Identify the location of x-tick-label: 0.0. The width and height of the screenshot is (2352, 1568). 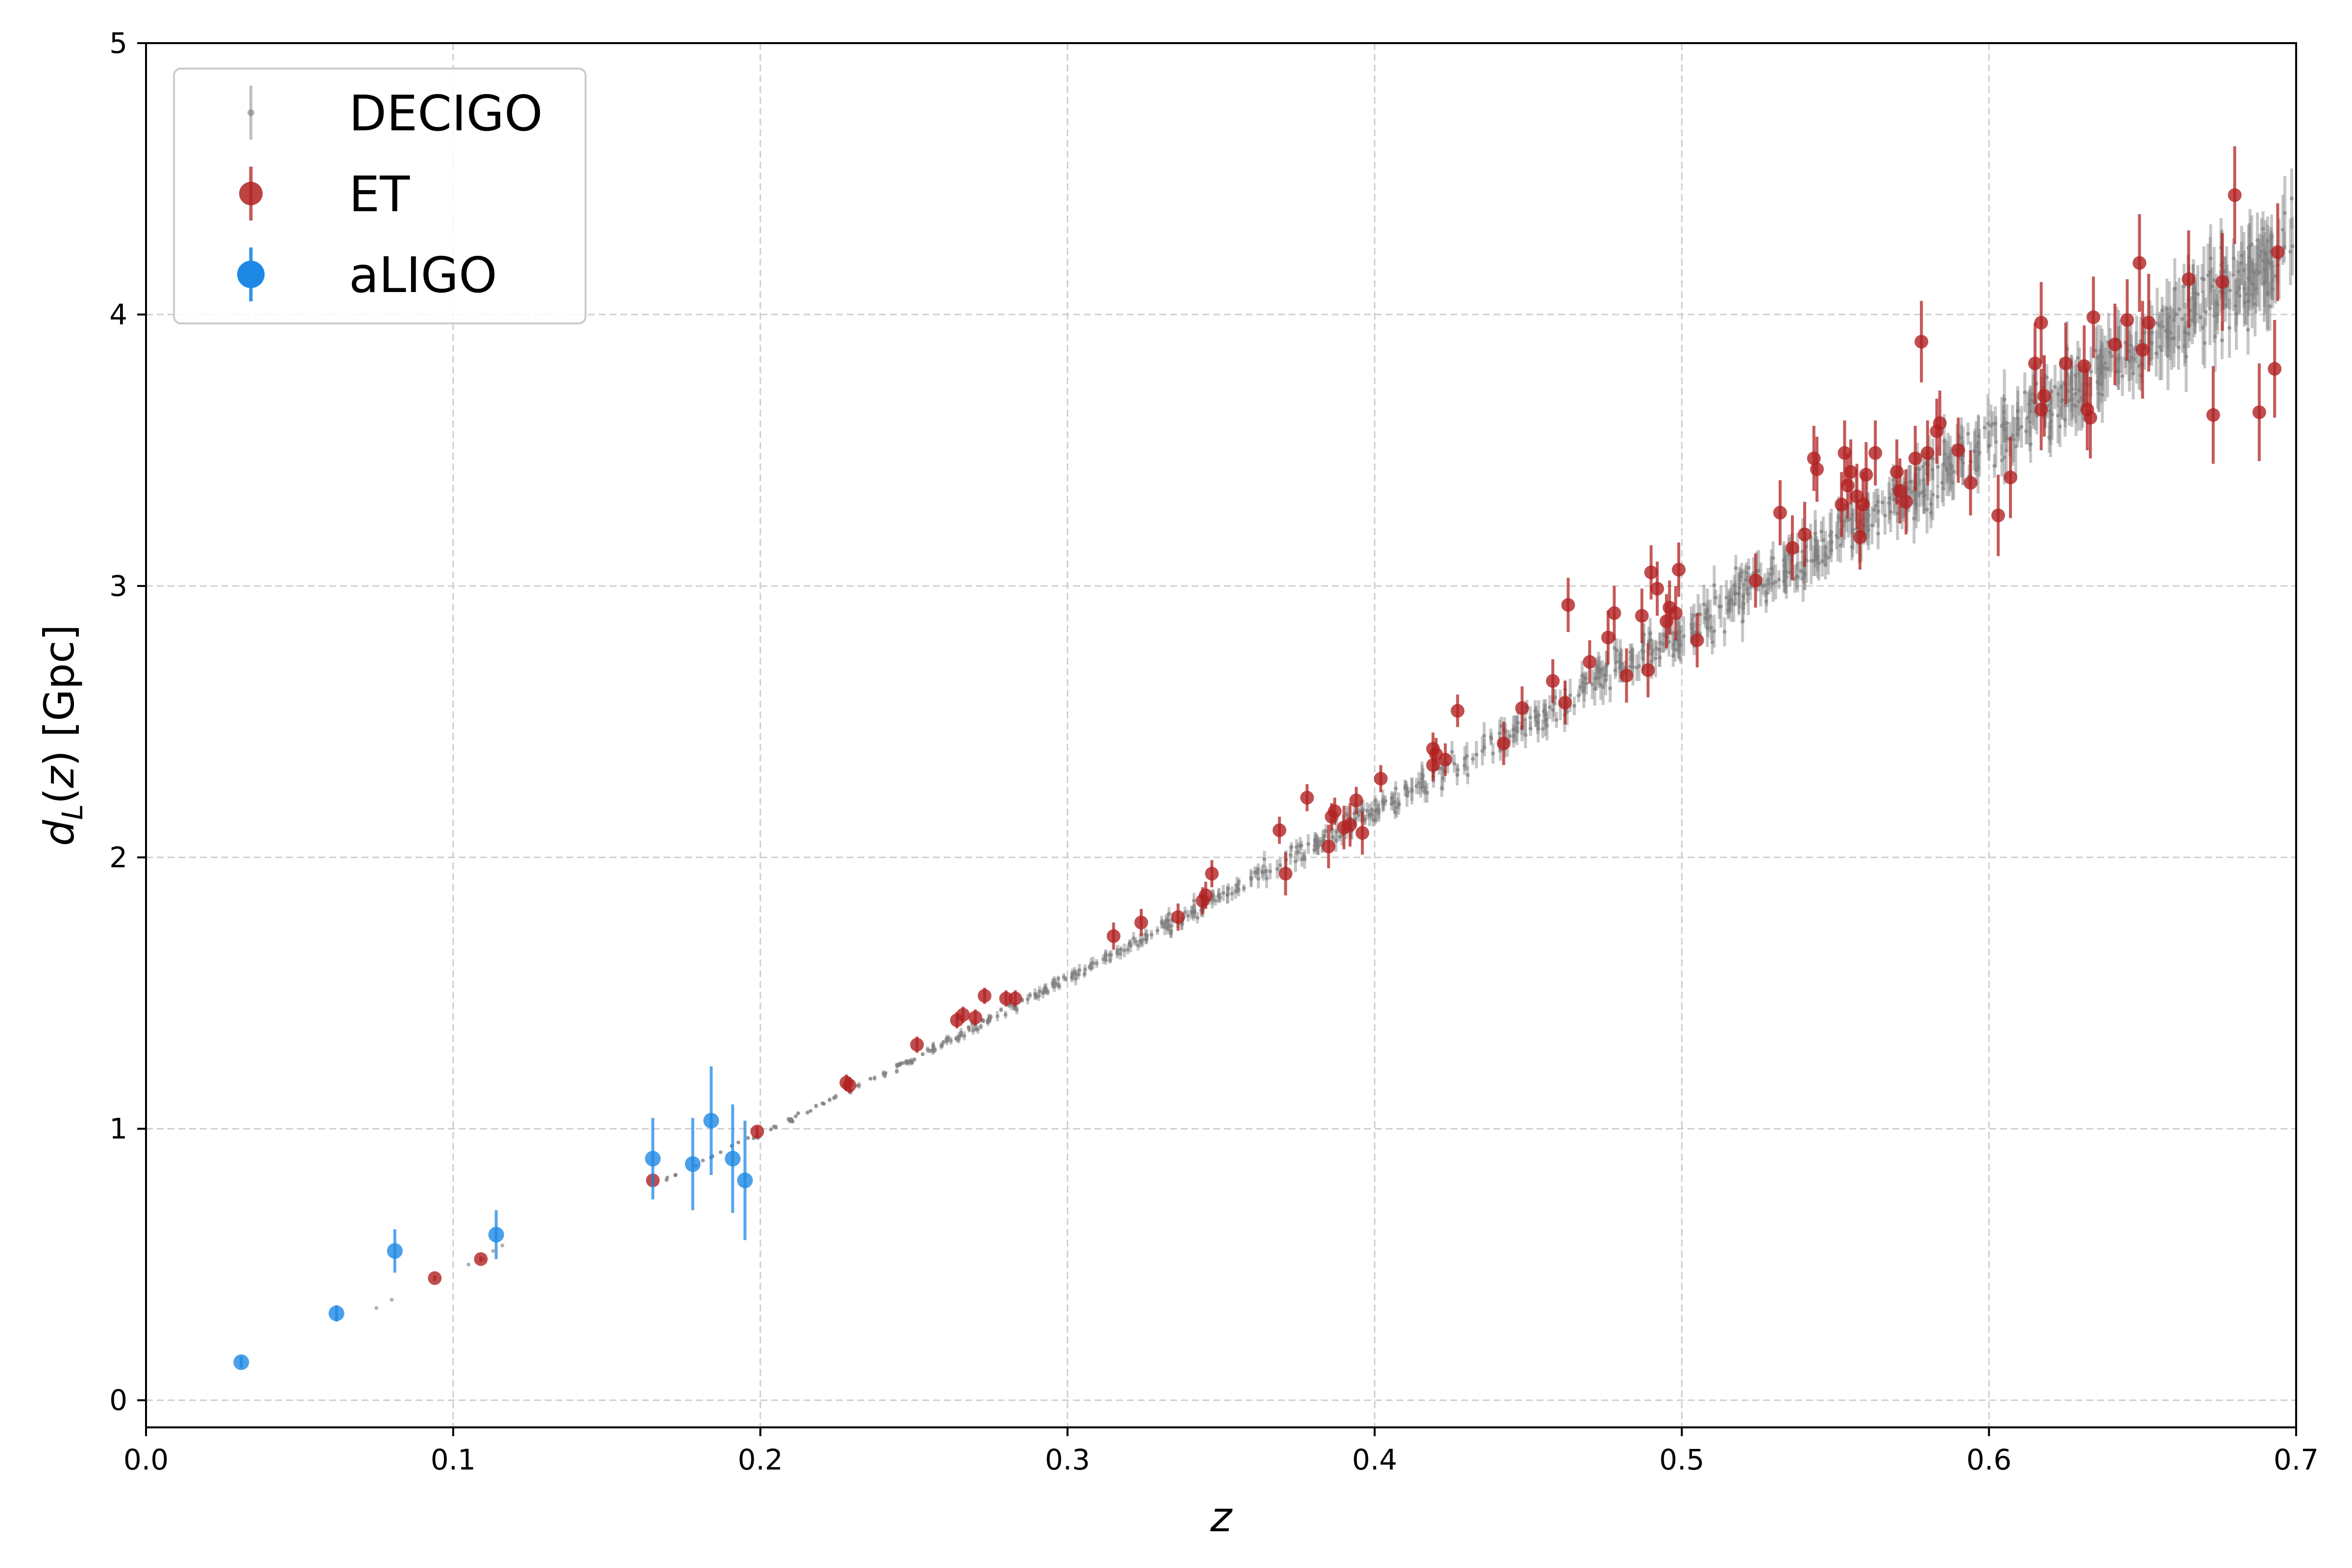
(146, 1459).